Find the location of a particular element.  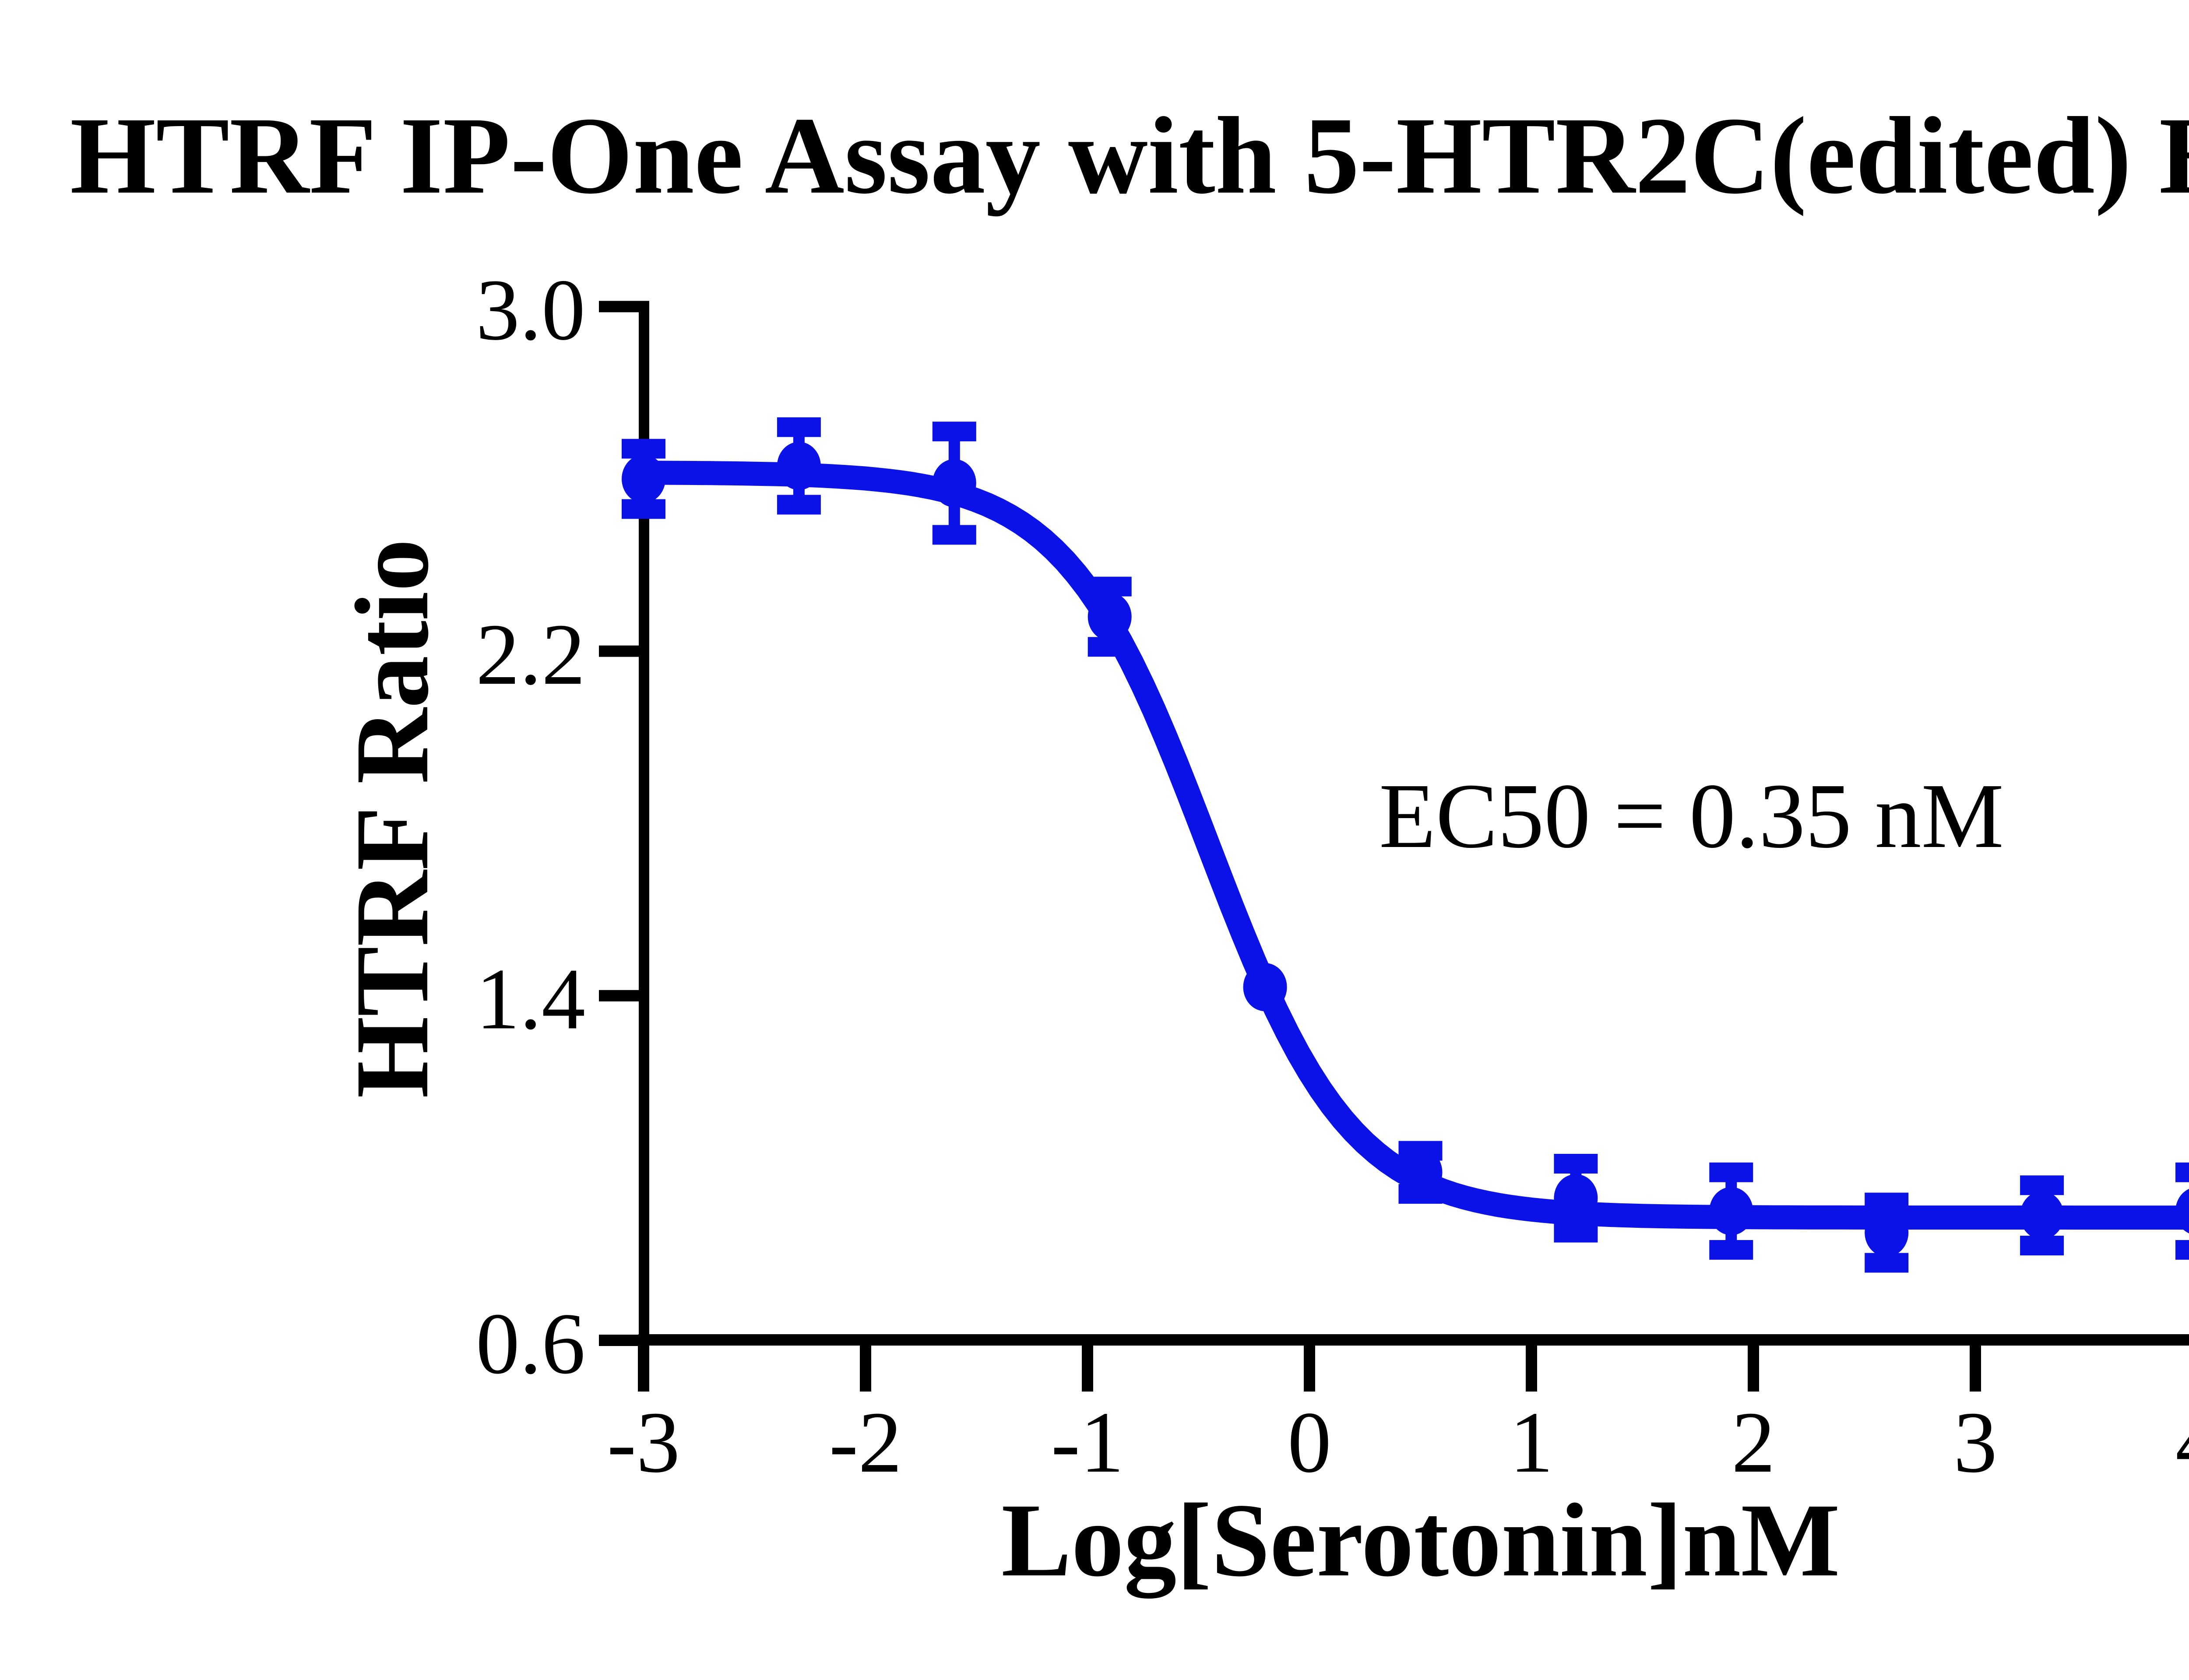

y-tick-label: 3.0 is located at coordinates (531, 310).